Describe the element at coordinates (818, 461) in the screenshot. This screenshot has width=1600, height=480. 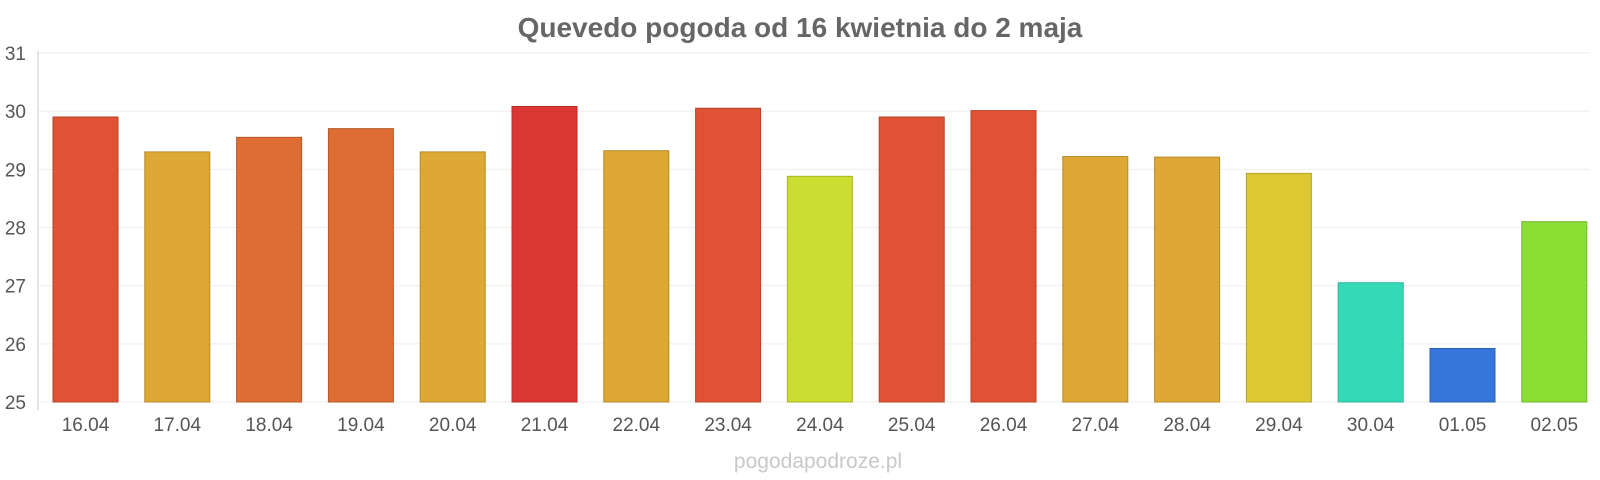
I see `watermark: pogodapodroze.pl` at that location.